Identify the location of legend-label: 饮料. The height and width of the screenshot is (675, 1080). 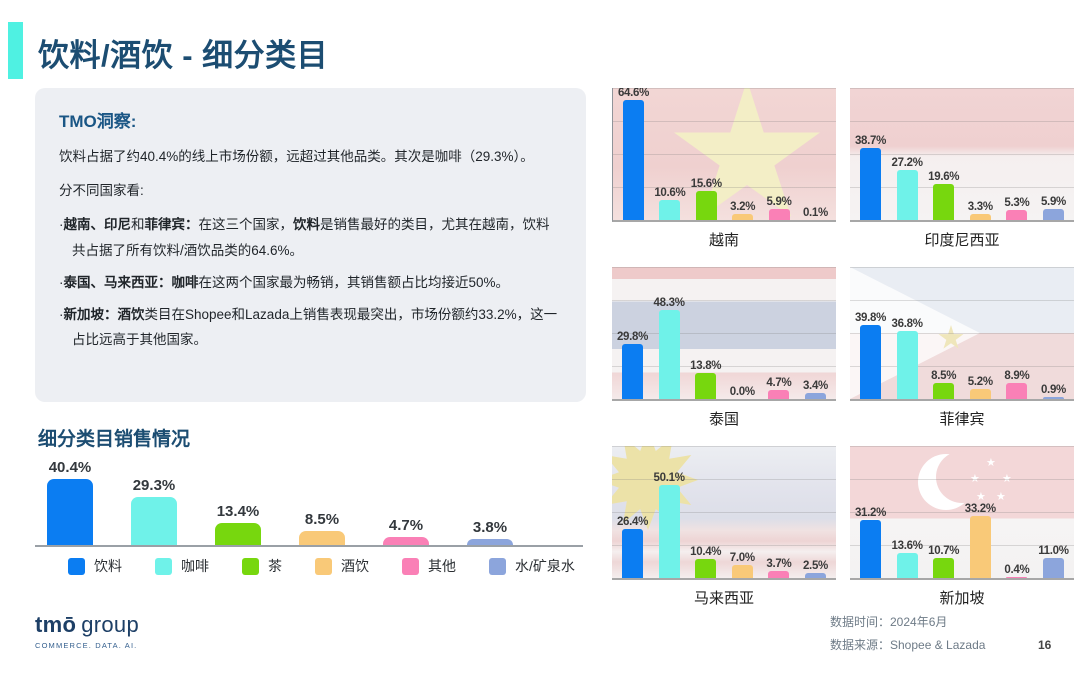
(108, 566).